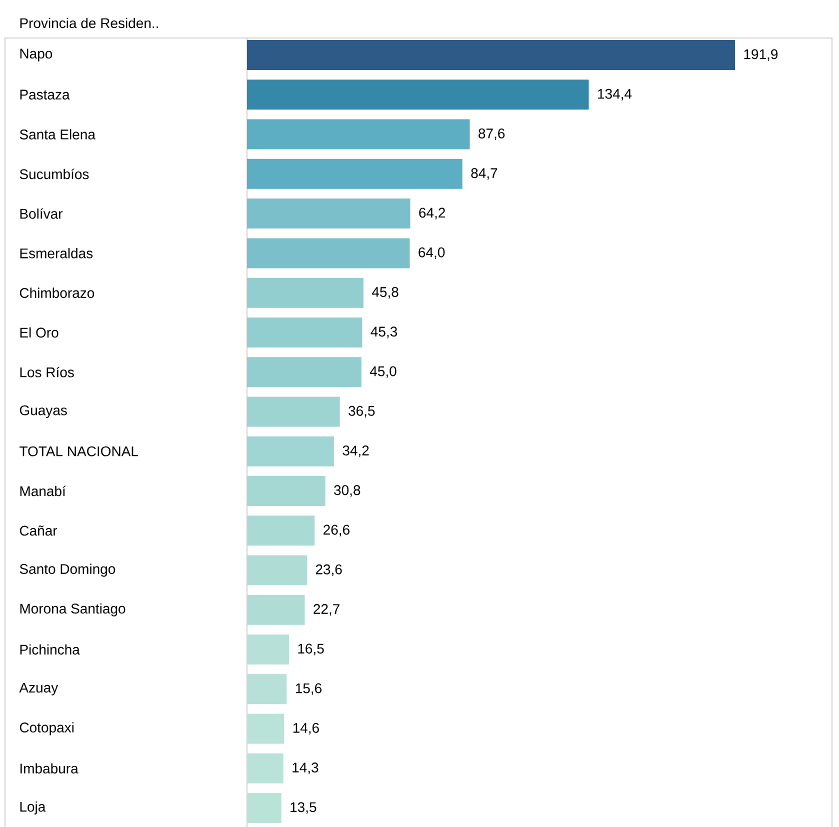 This screenshot has height=827, width=839. Describe the element at coordinates (337, 530) in the screenshot. I see `data-label: 26,6` at that location.